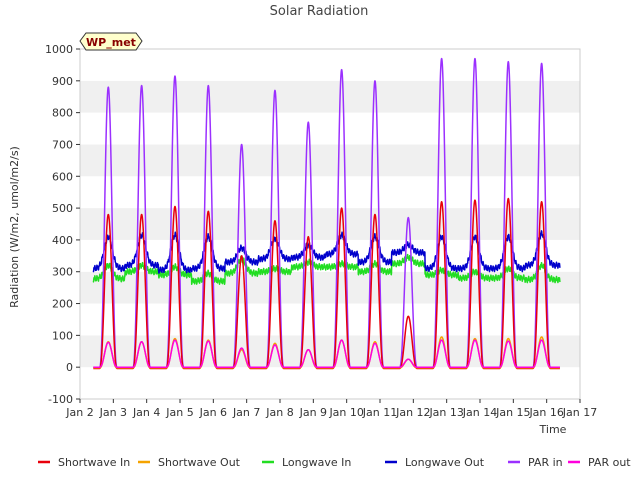  I want to click on legend-label: Shortwave Out, so click(199, 462).